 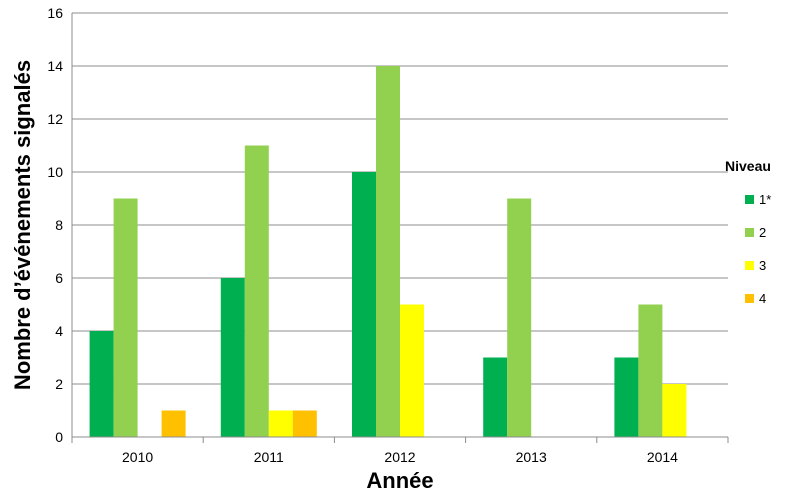 I want to click on legend-label: 4, so click(x=762, y=298).